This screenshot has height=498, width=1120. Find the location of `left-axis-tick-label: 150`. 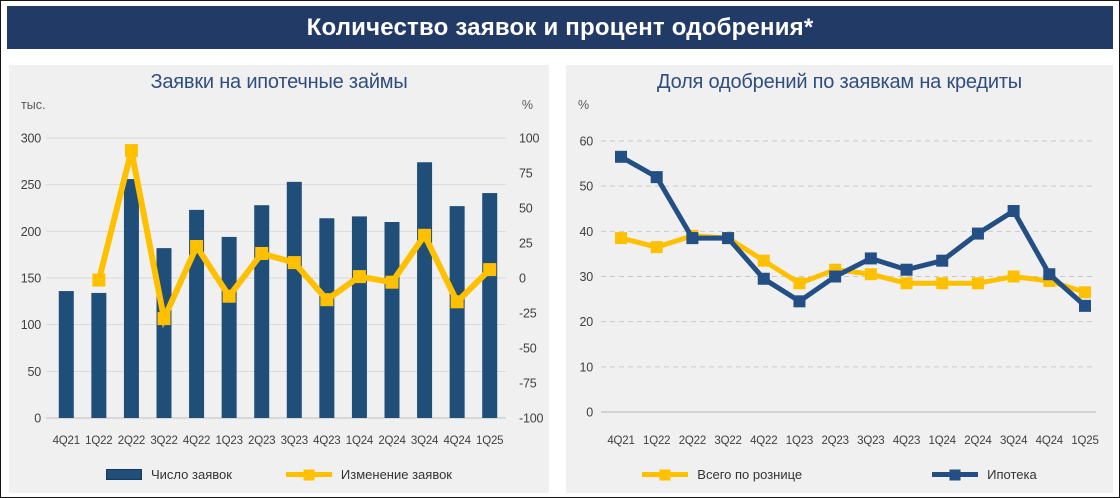

left-axis-tick-label: 150 is located at coordinates (31, 279).